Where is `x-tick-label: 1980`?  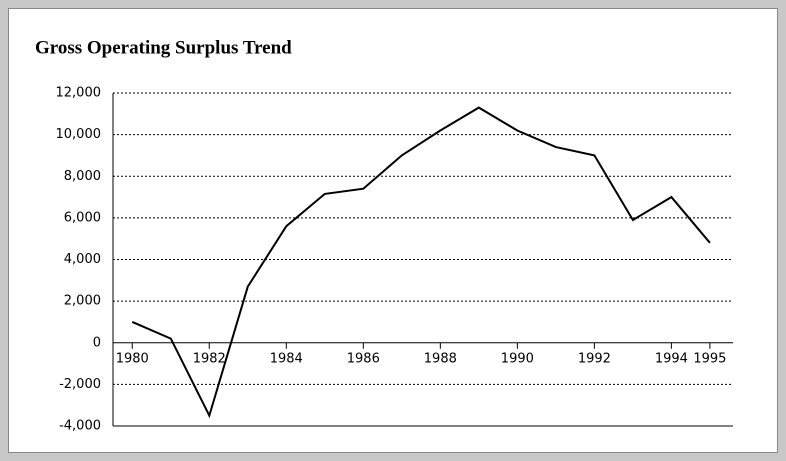
x-tick-label: 1980 is located at coordinates (132, 358).